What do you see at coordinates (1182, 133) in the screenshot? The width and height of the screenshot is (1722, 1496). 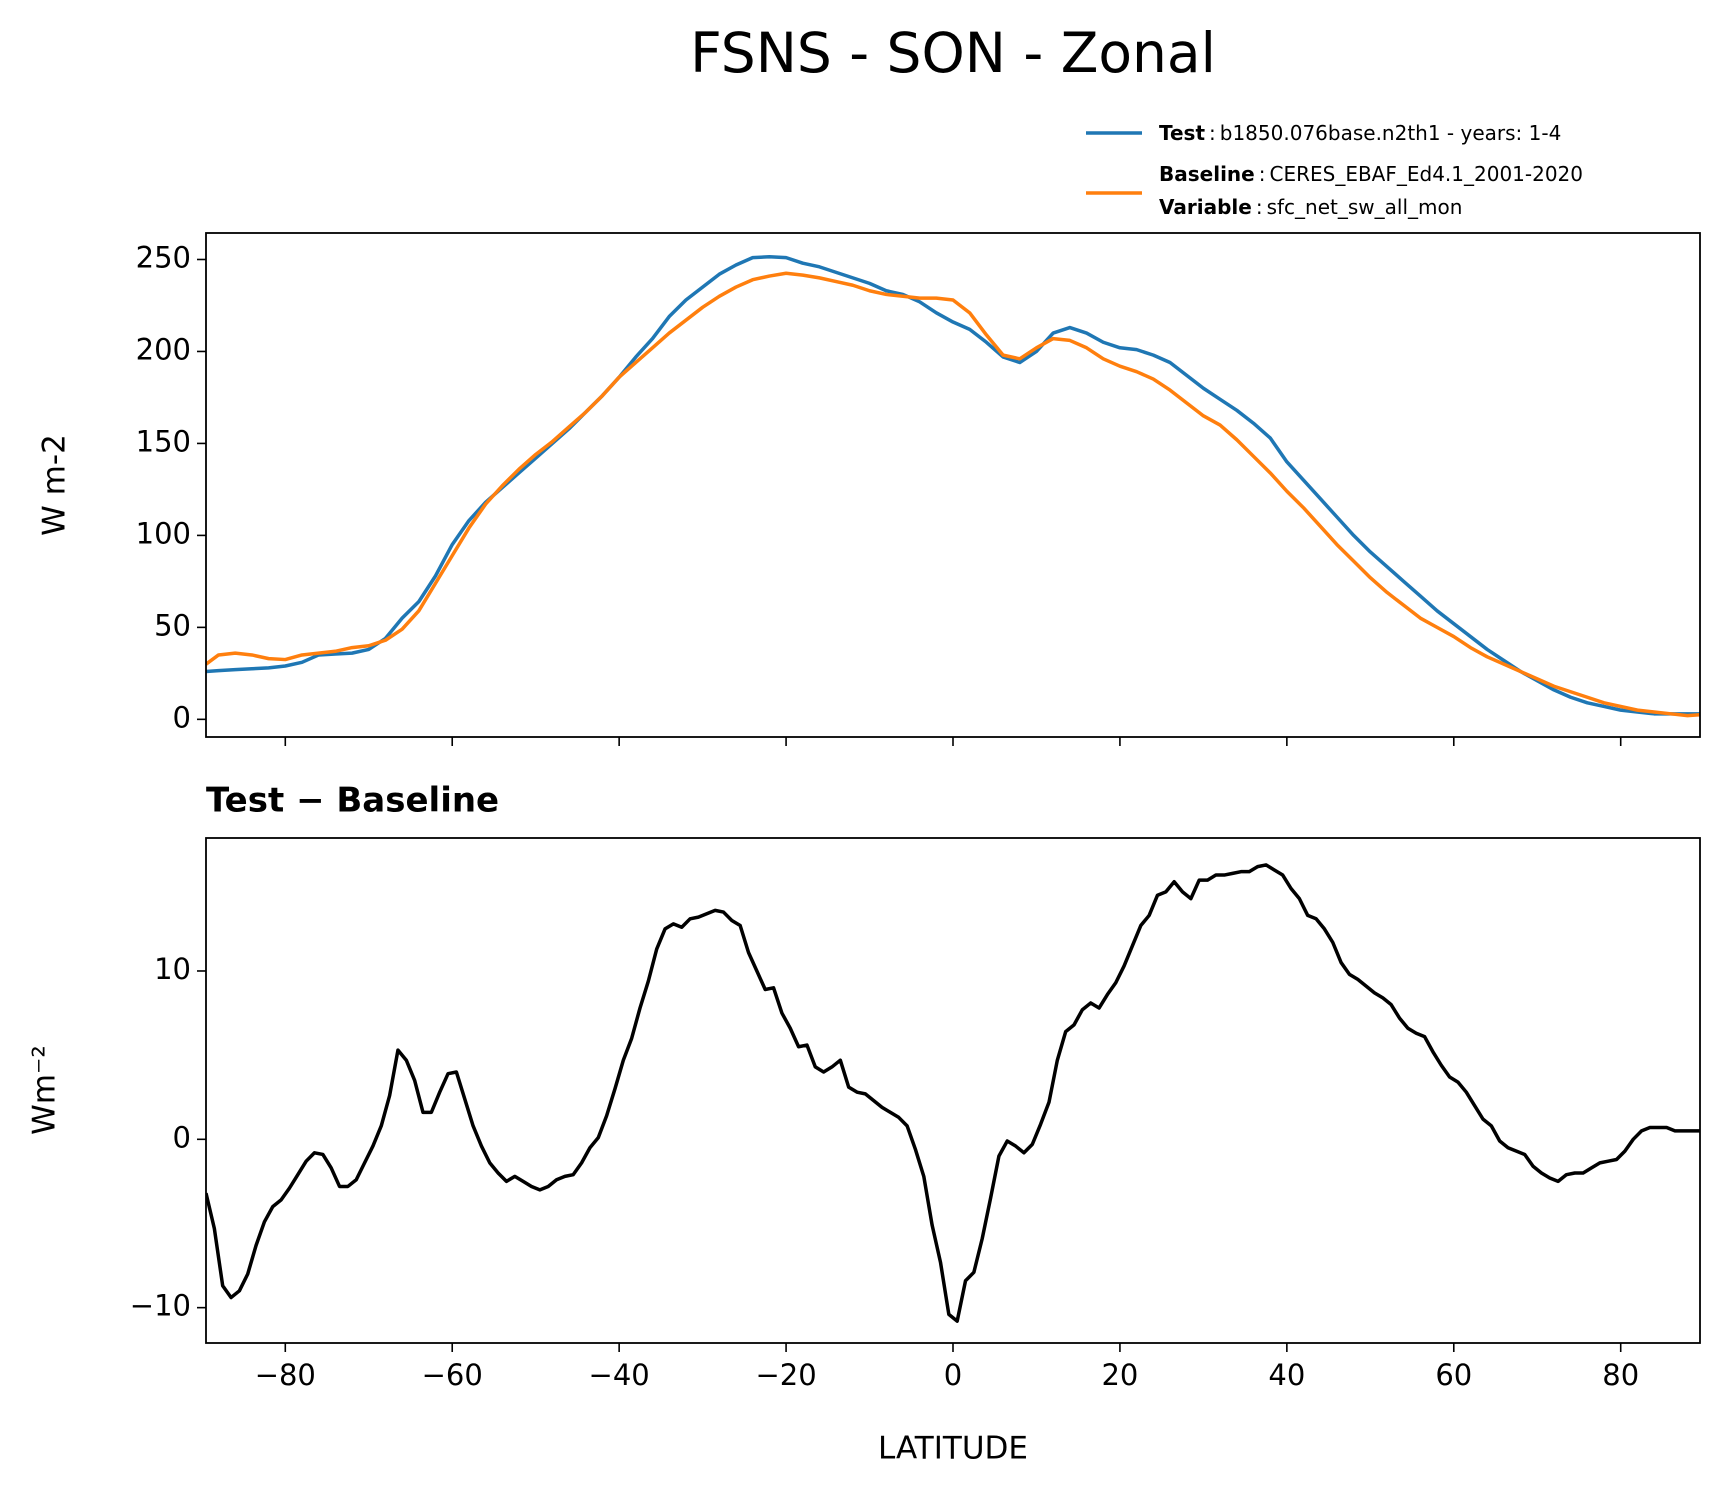 I see `legend-name: Test` at bounding box center [1182, 133].